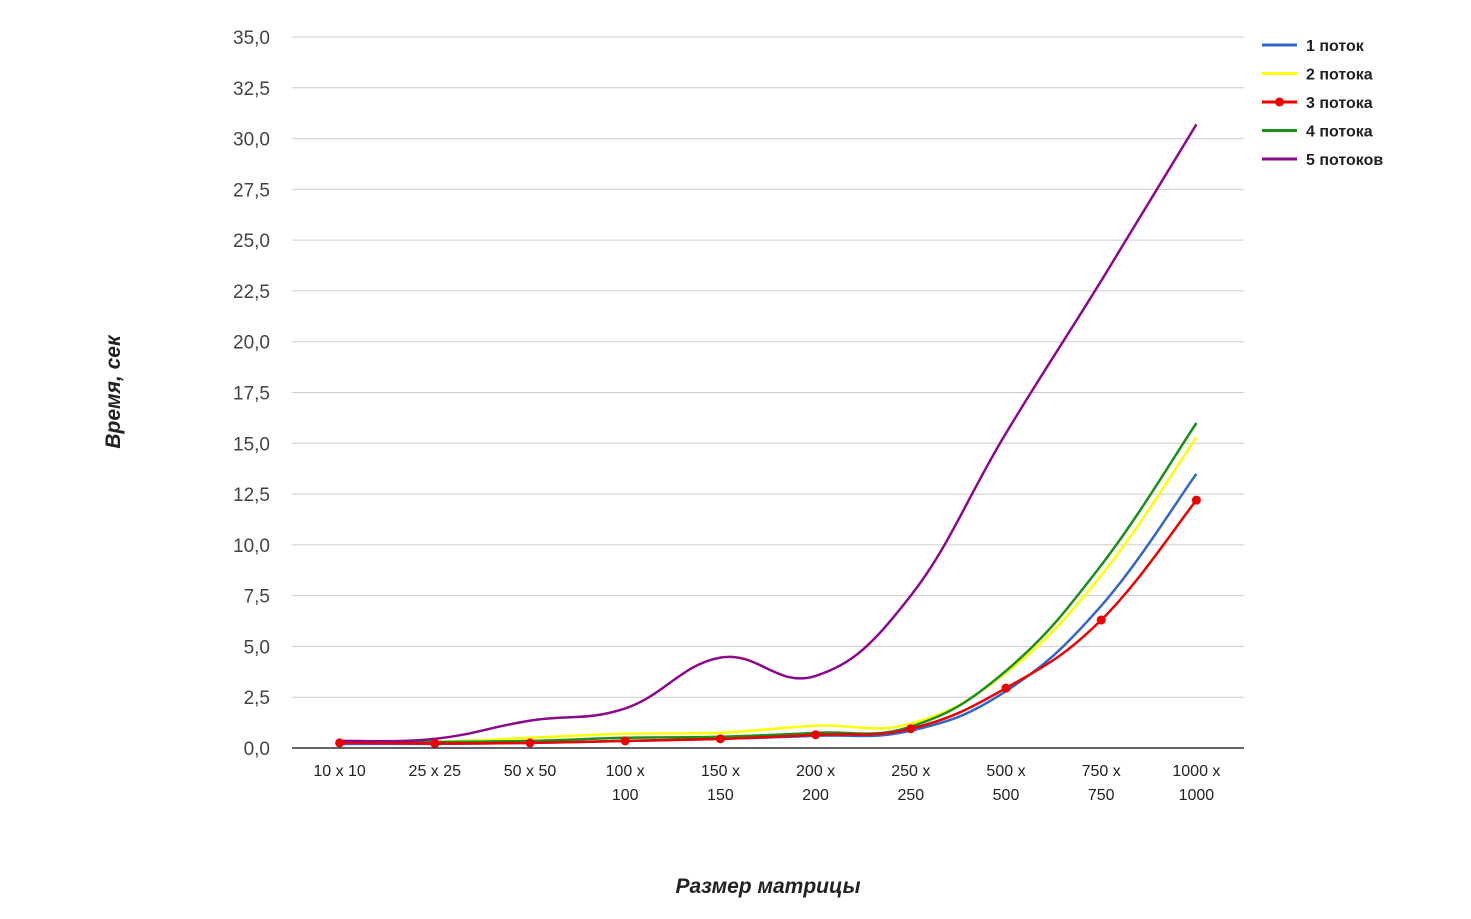  Describe the element at coordinates (251, 444) in the screenshot. I see `y-tick-label: 15,0` at that location.